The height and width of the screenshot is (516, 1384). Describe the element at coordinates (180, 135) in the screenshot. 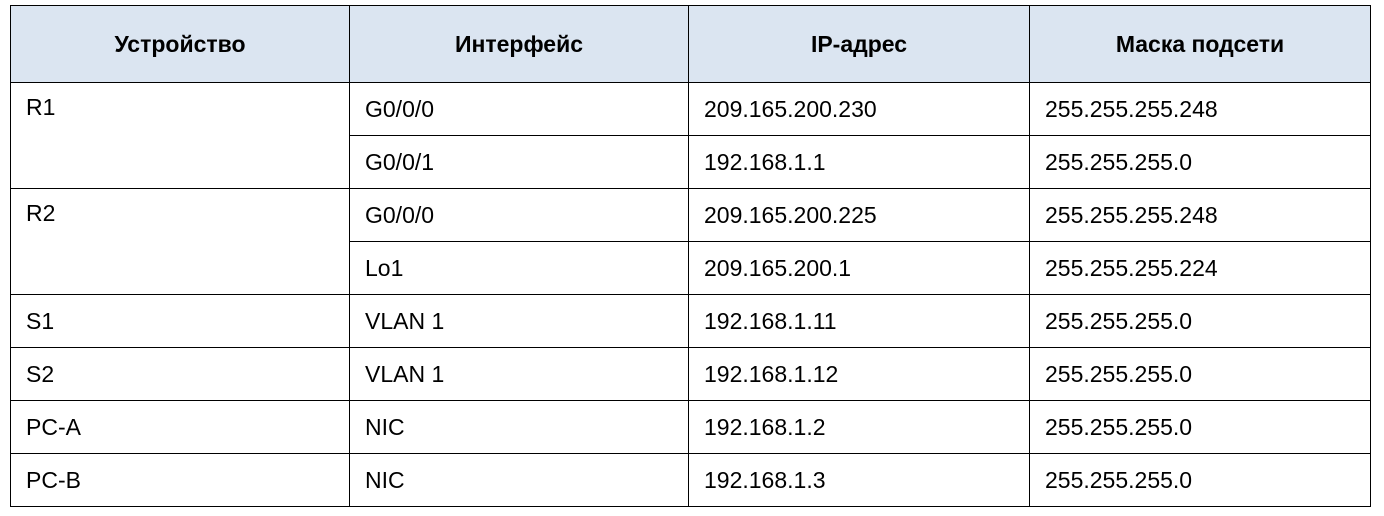

I see `device-cell: R1` at that location.